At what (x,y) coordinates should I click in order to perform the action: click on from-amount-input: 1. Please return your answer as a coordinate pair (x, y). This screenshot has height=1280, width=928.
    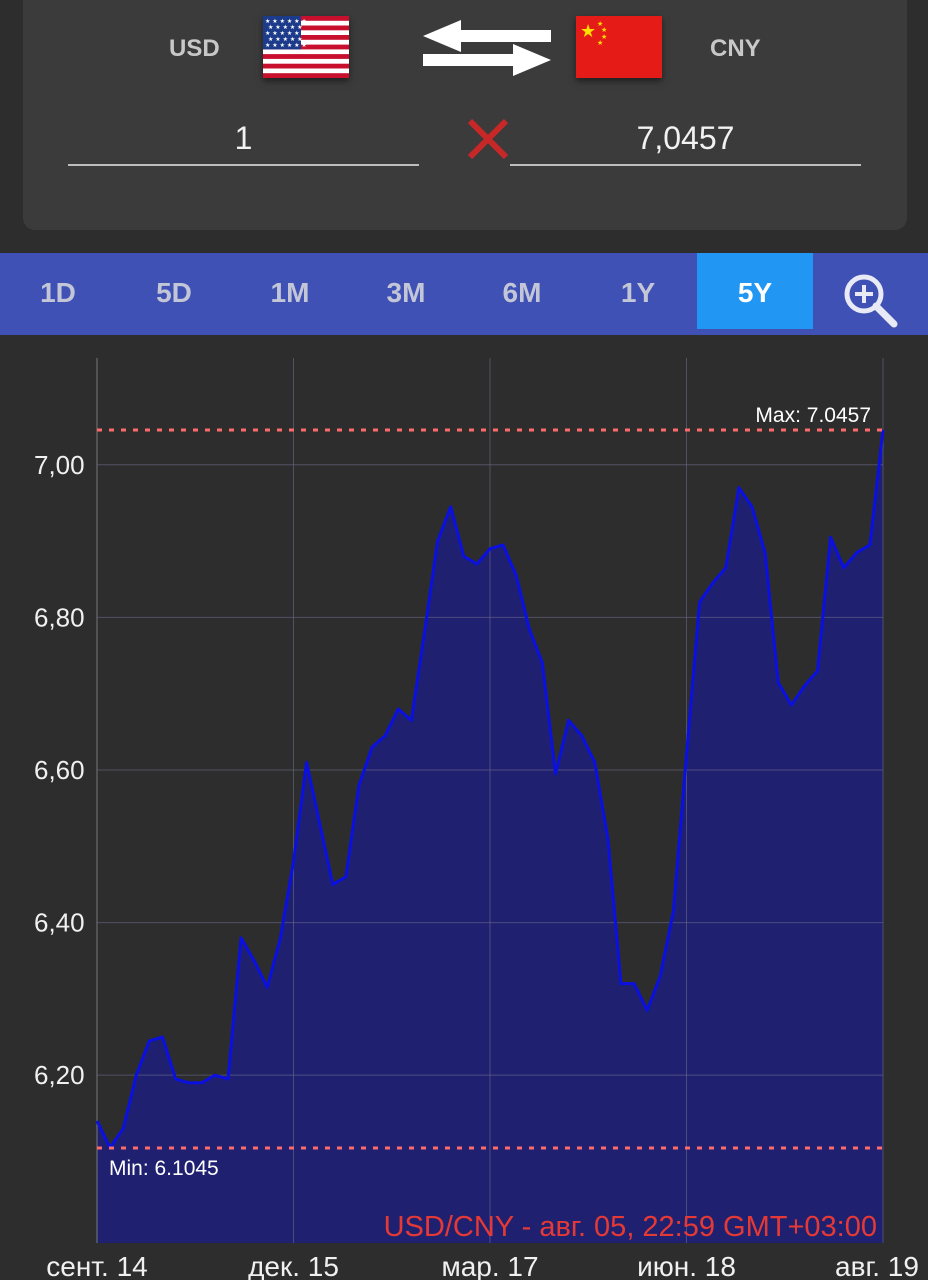
    Looking at the image, I should click on (243, 137).